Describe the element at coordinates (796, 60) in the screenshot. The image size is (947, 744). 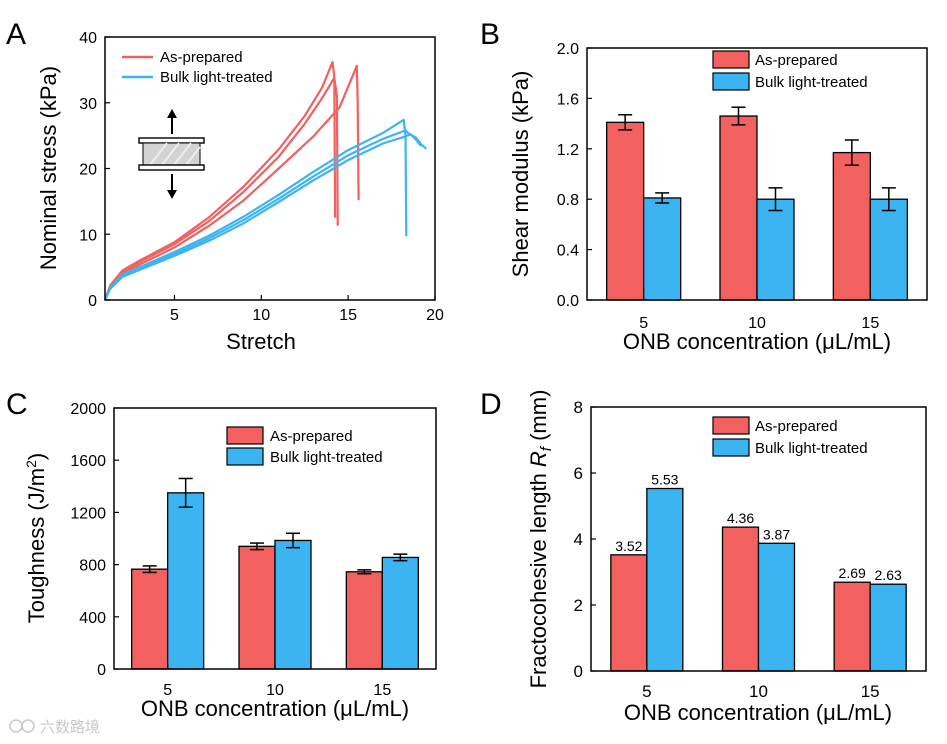
I see `legend-label-as-prepared-b: As-prepared` at that location.